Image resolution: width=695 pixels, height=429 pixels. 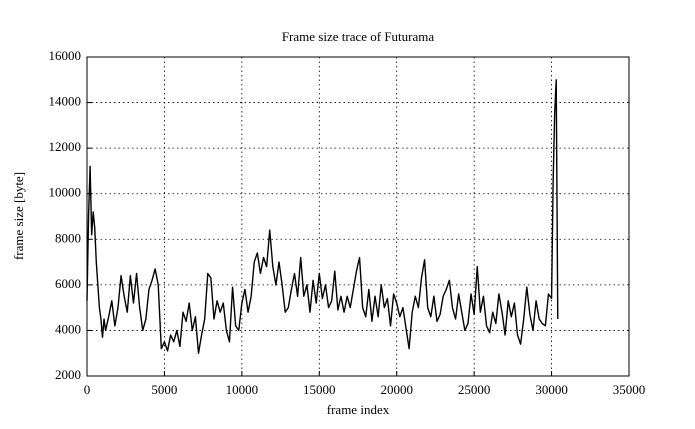 I want to click on x-tick-label: 20000, so click(x=396, y=389).